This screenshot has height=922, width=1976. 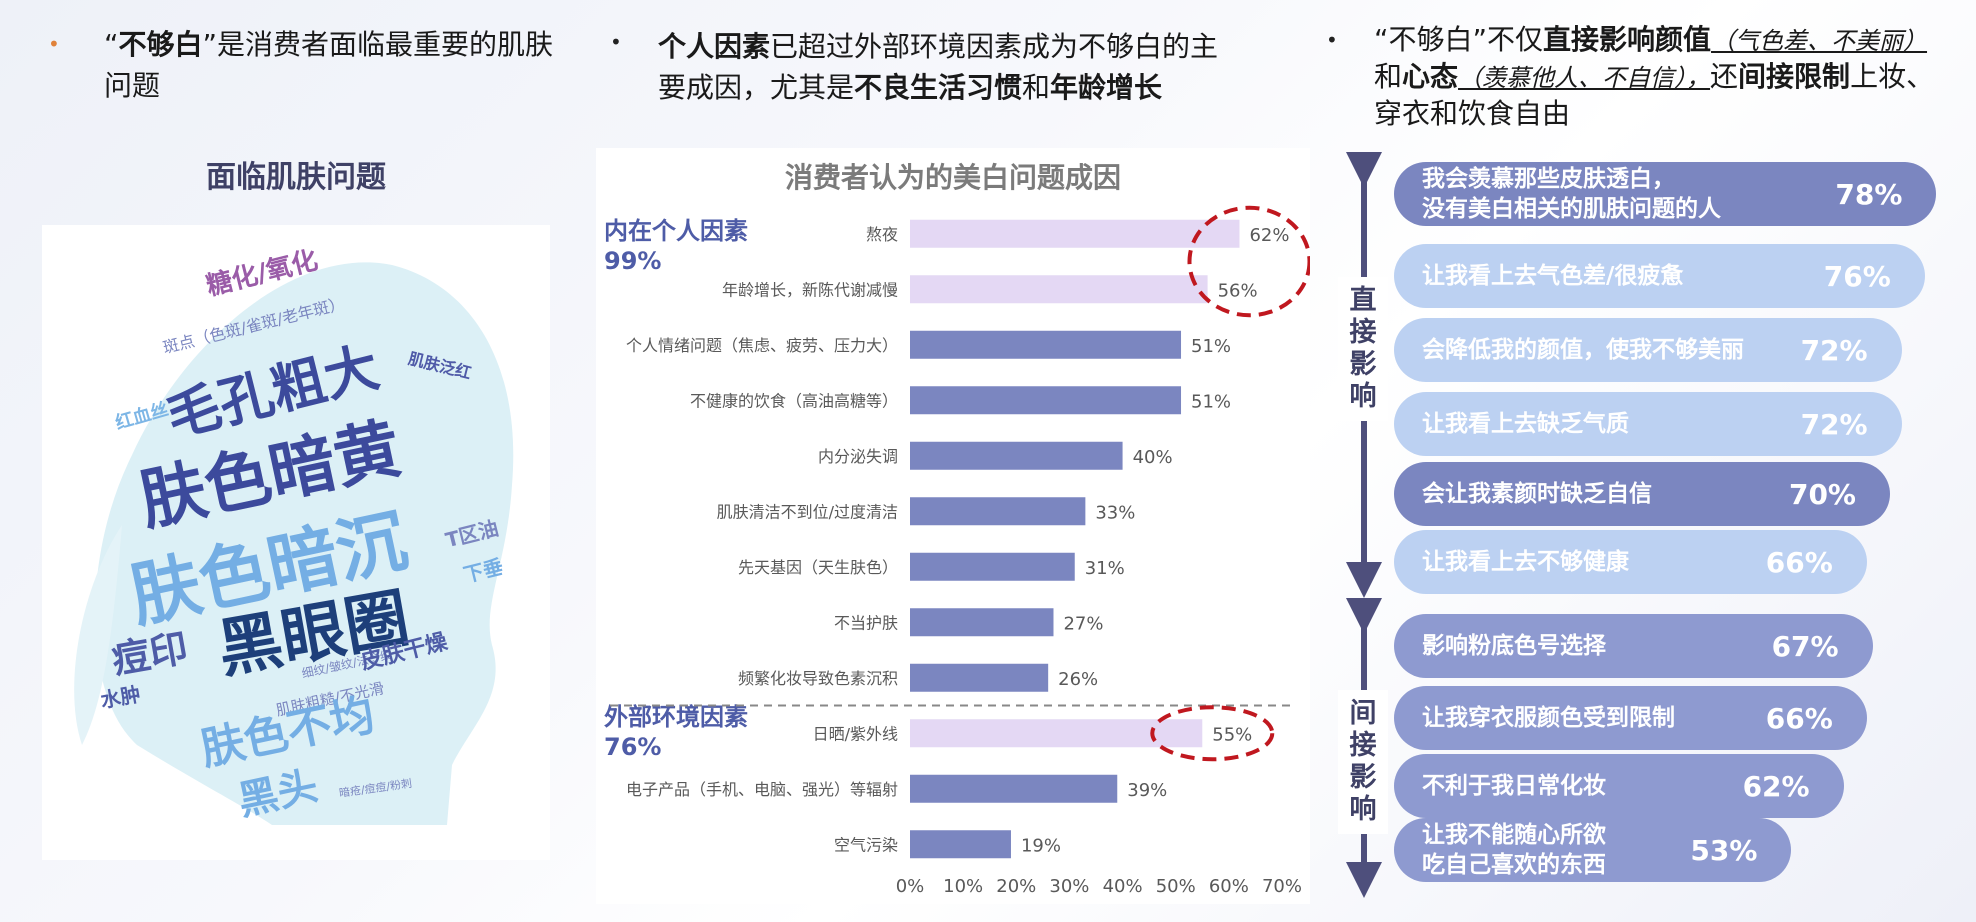 What do you see at coordinates (818, 678) in the screenshot?
I see `category-label: 频繁化妆导致色素沉积` at bounding box center [818, 678].